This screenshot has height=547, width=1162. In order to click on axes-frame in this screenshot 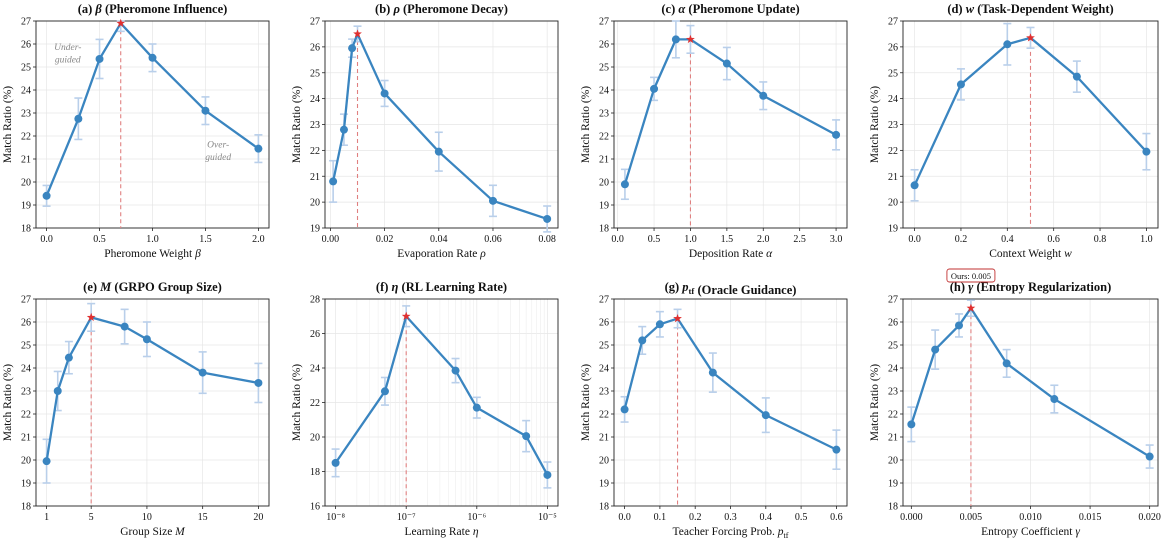, I will do `click(152, 402)`.